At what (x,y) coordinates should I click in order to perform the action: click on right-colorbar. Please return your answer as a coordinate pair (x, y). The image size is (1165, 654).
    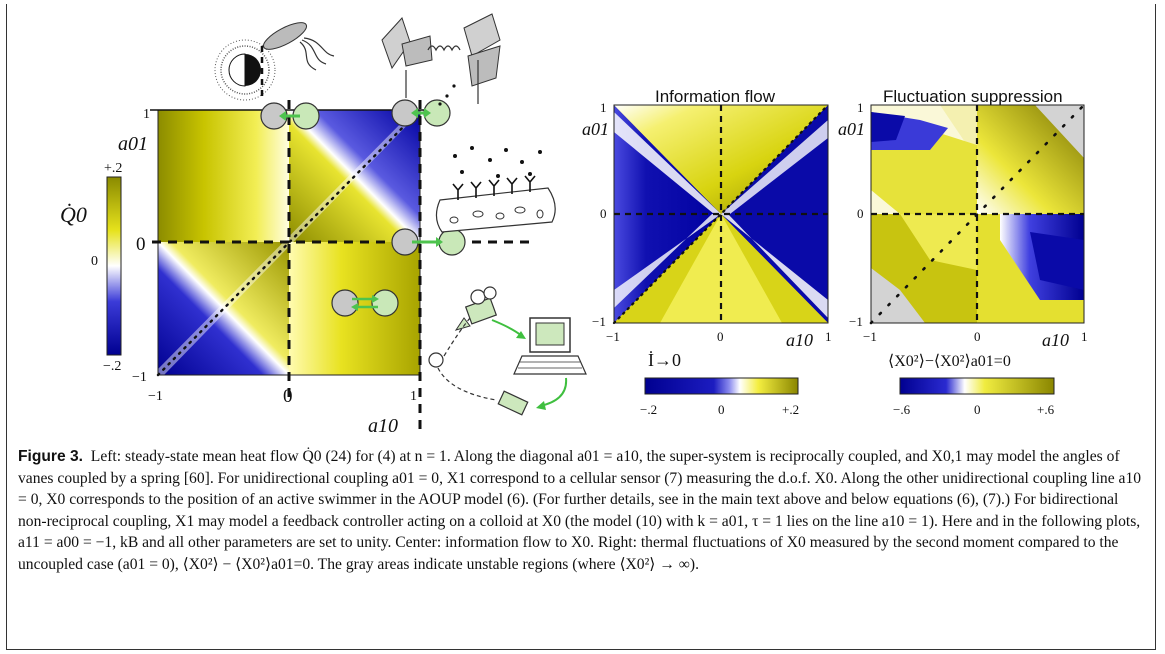
    Looking at the image, I should click on (977, 386).